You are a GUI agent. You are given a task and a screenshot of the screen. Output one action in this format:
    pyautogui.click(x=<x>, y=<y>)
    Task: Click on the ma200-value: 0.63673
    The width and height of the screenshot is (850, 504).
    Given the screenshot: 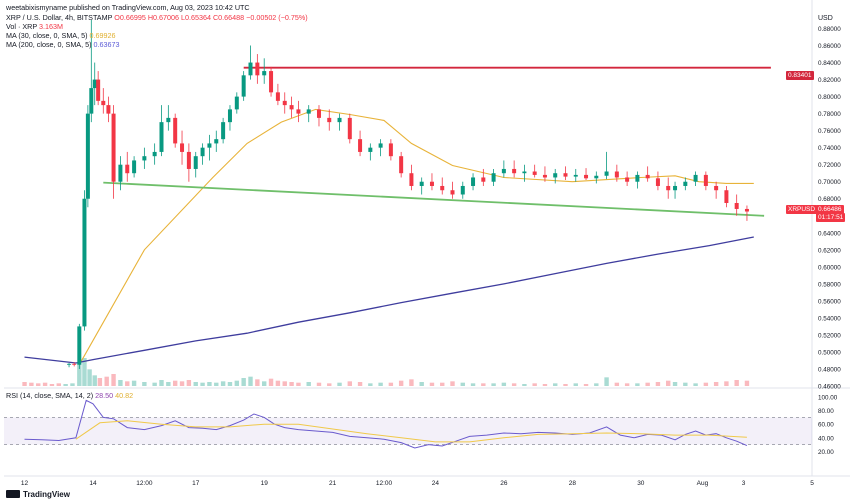 What is the action you would take?
    pyautogui.click(x=106, y=44)
    